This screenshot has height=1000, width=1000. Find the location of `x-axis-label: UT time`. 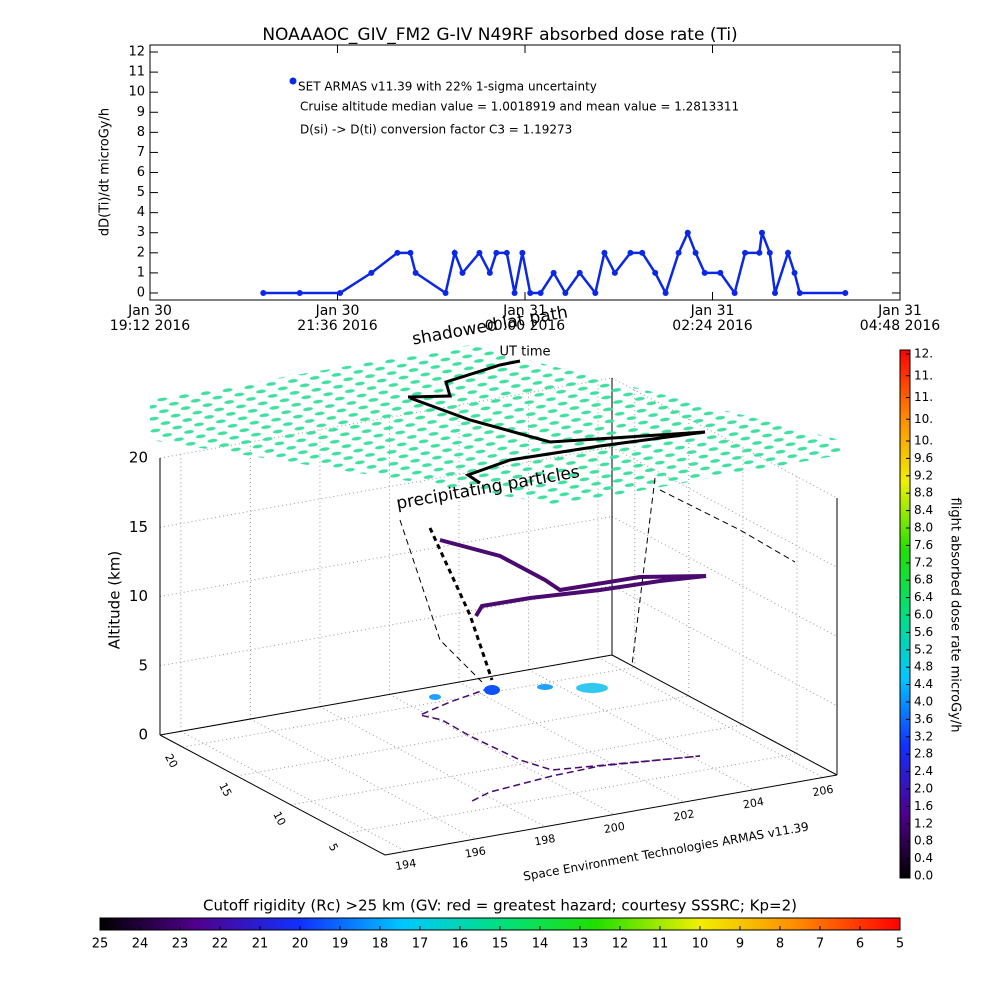

x-axis-label: UT time is located at coordinates (525, 352).